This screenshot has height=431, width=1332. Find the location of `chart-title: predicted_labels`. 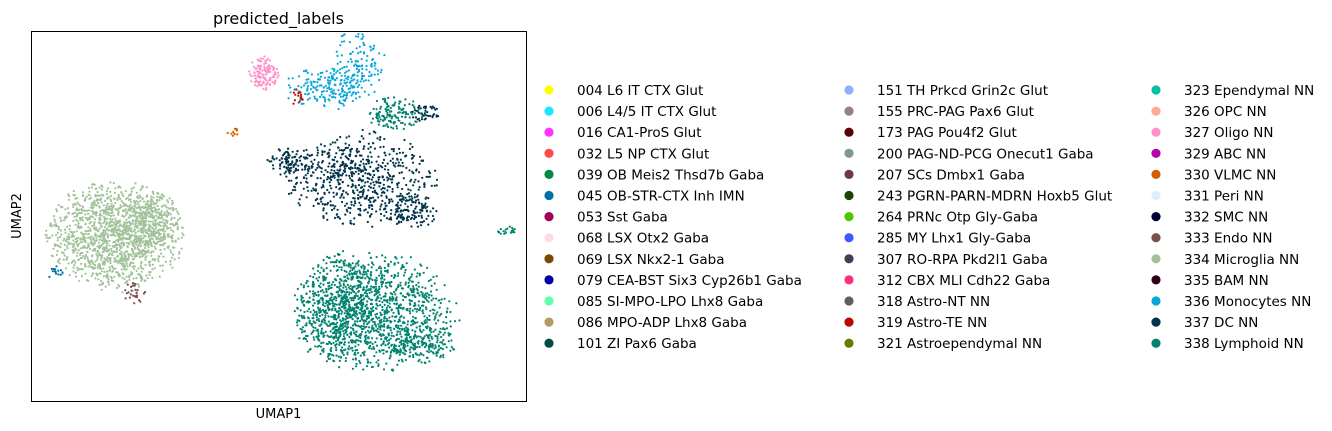

chart-title: predicted_labels is located at coordinates (278, 19).